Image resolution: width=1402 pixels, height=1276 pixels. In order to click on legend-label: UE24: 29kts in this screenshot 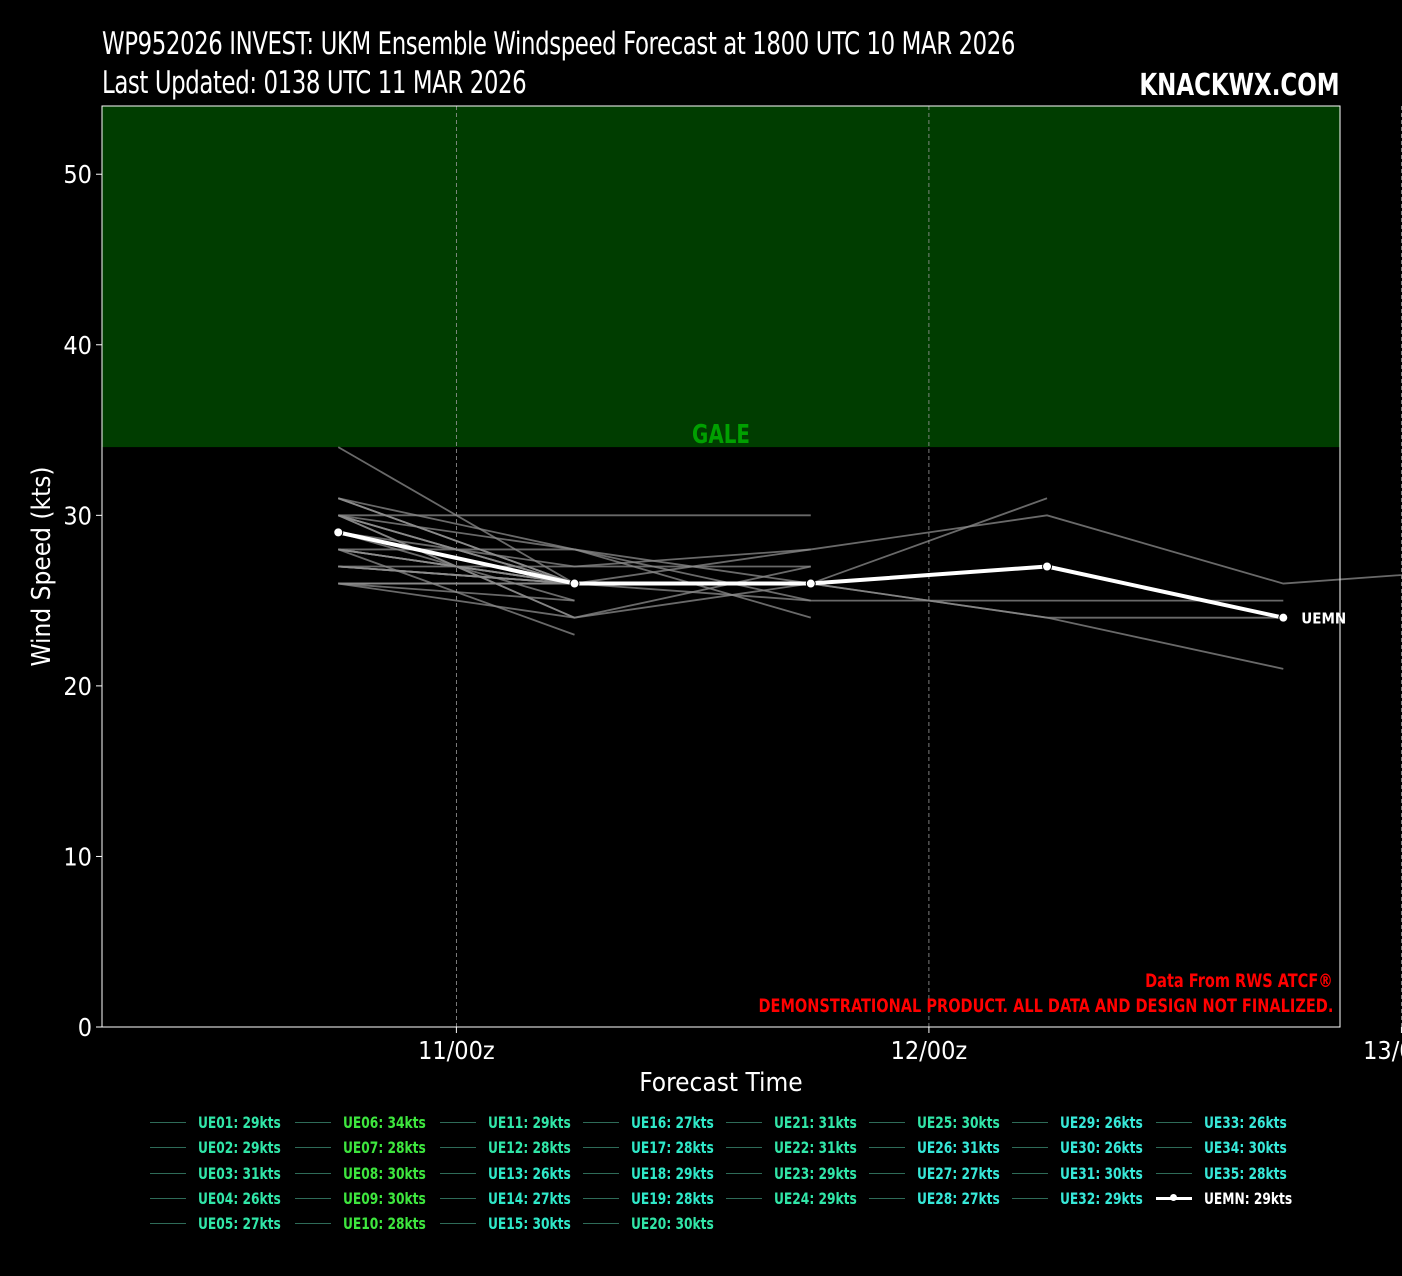, I will do `click(815, 1198)`.